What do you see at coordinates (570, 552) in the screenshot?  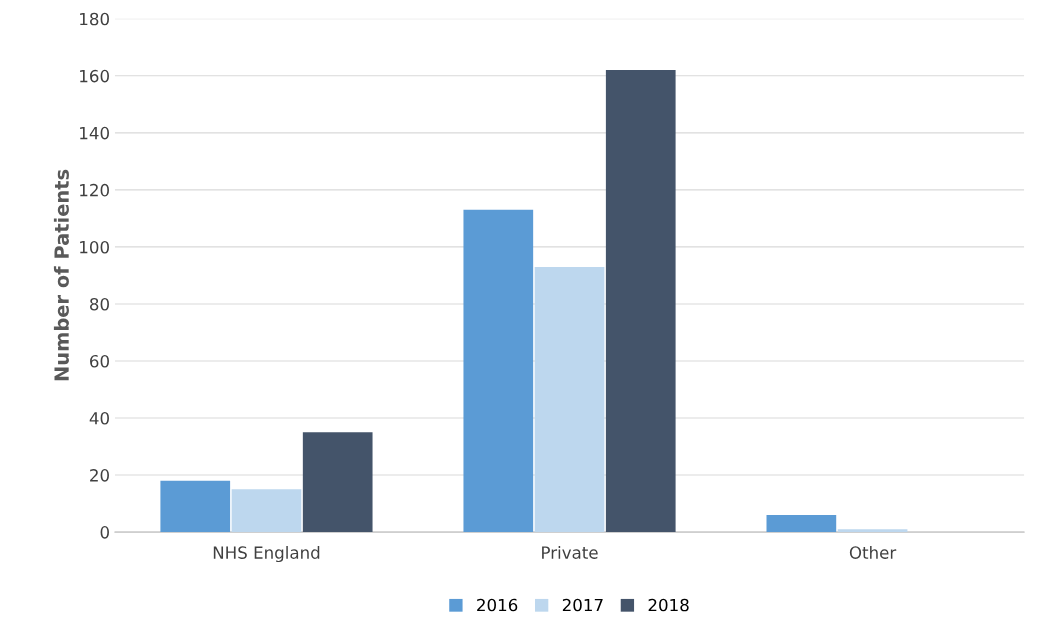 I see `x-tick-label: Private` at bounding box center [570, 552].